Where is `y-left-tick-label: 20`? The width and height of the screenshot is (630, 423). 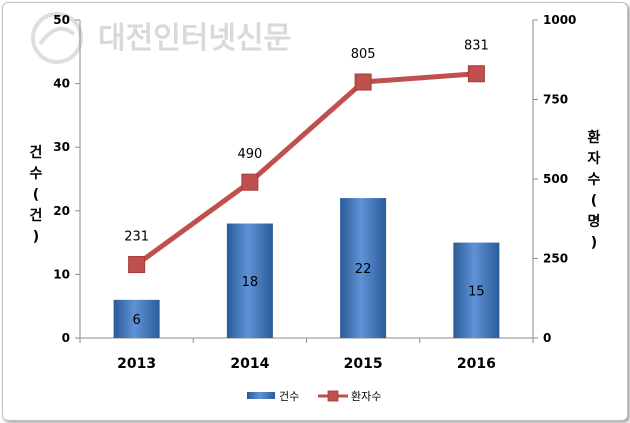 y-left-tick-label: 20 is located at coordinates (61, 211).